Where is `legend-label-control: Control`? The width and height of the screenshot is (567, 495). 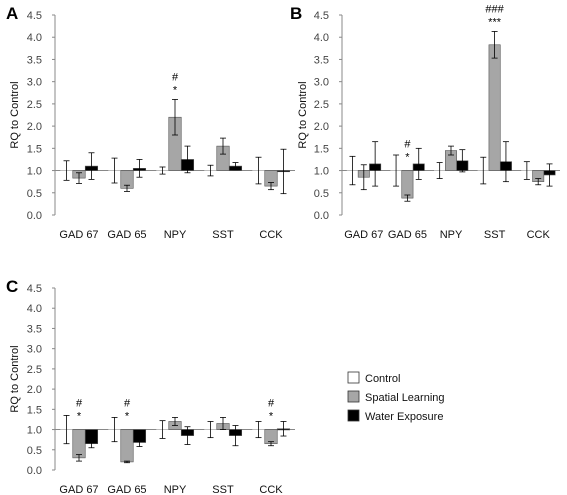
legend-label-control: Control is located at coordinates (382, 379).